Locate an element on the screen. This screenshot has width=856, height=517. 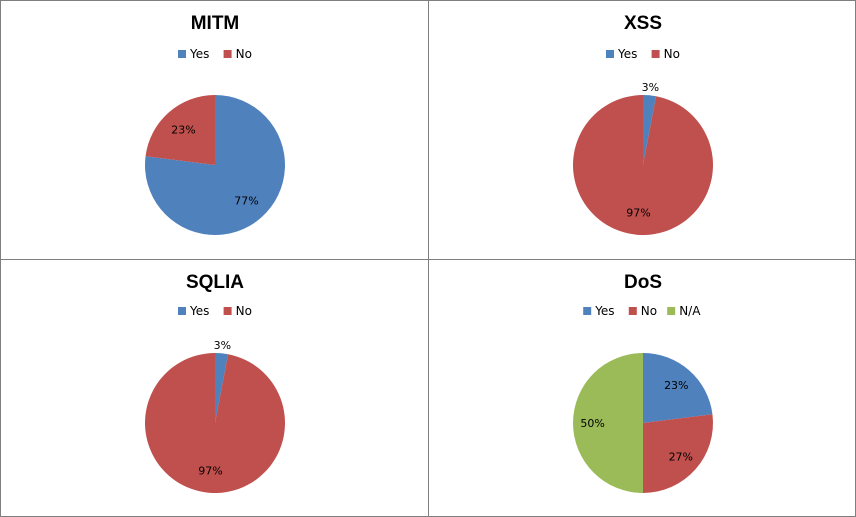
pie-slice-n-a is located at coordinates (608, 423).